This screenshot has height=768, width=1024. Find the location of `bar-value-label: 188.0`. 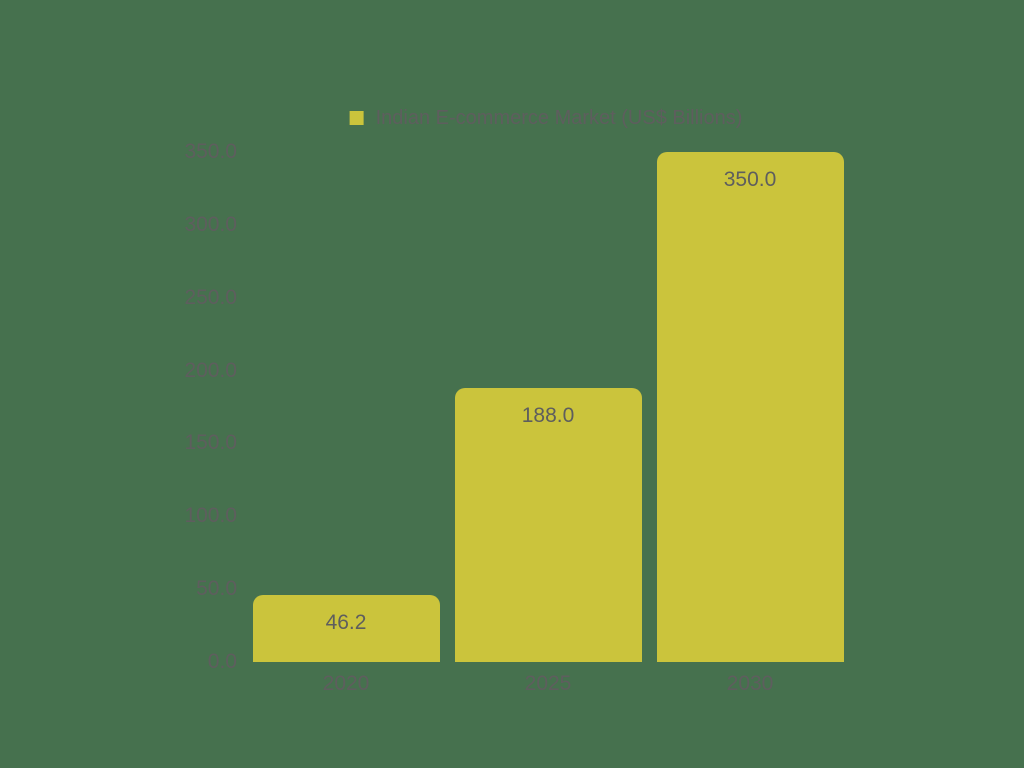

bar-value-label: 188.0 is located at coordinates (548, 416).